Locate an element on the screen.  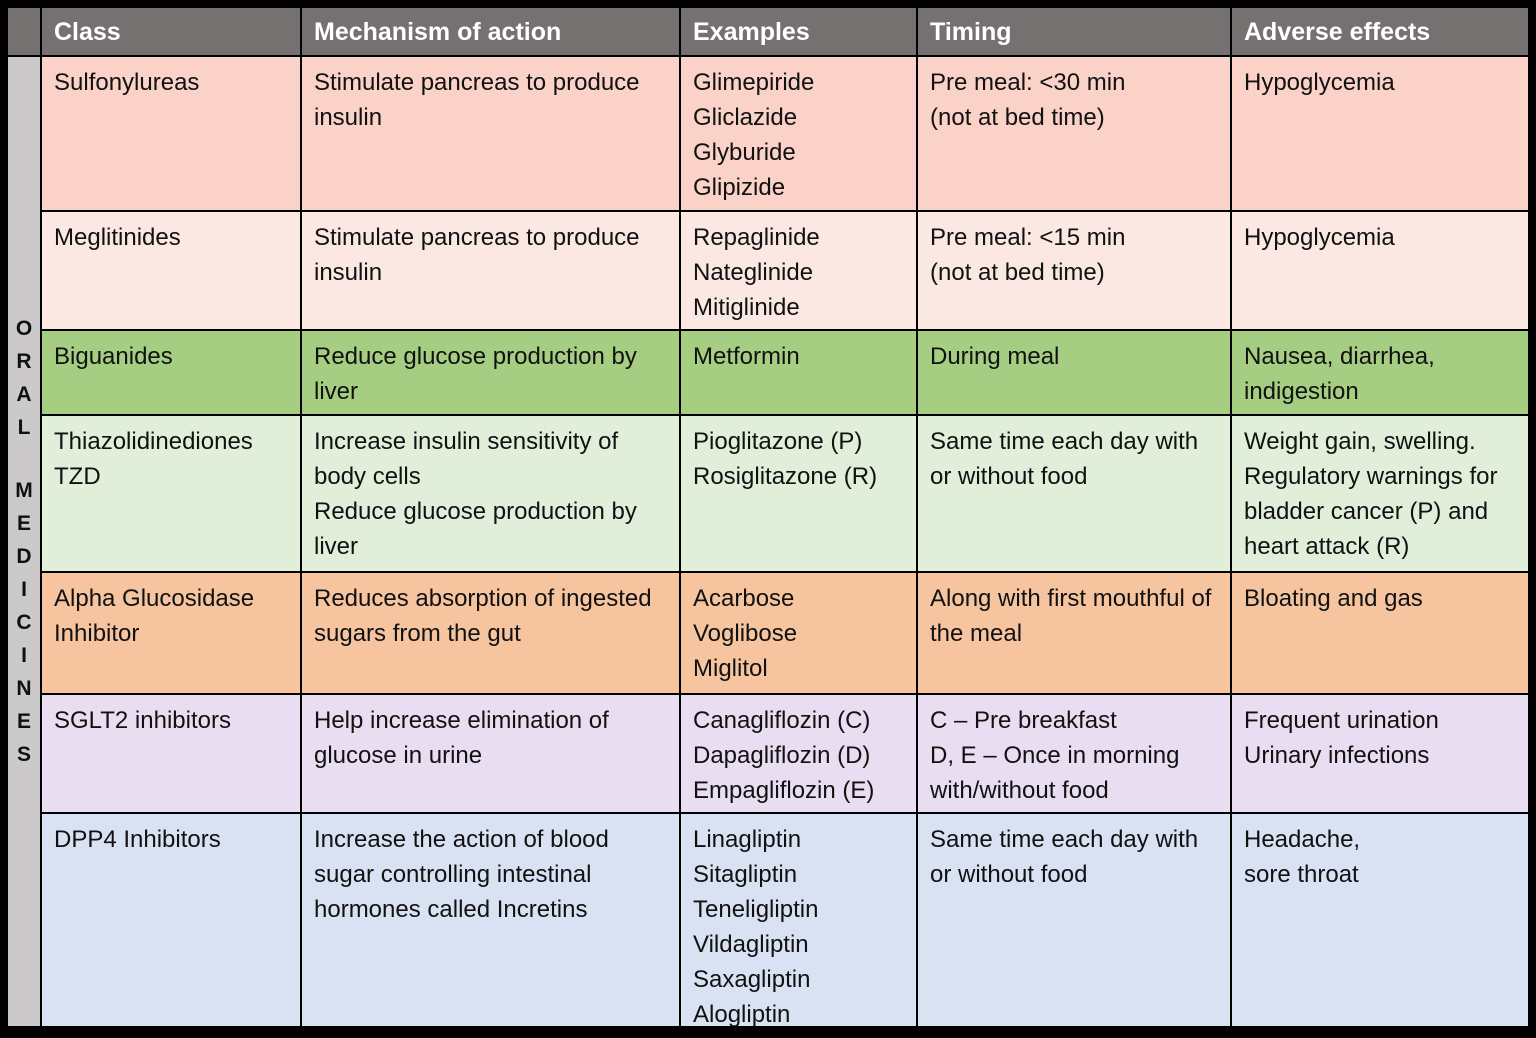
row-7-class-cell: DPP4 Inhibitors is located at coordinates (171, 920).